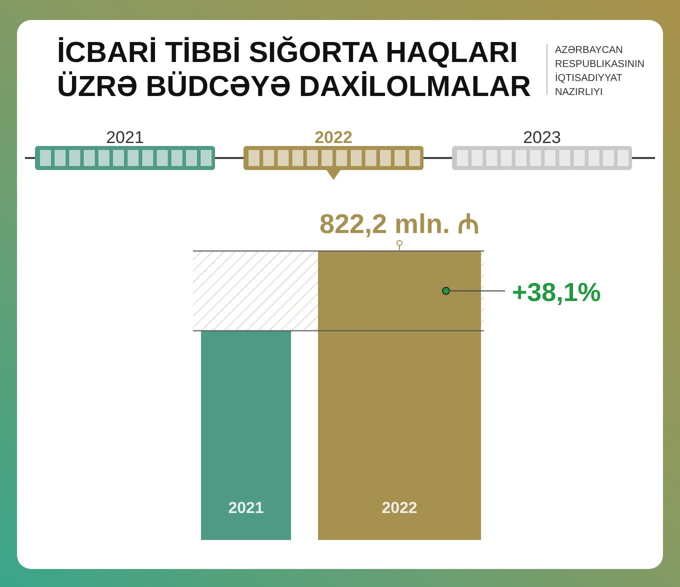 The image size is (680, 587). I want to click on text: AZƏRBAYCAN RESPUBLIKASININ İQTISADIYYAT NAZIRLIYI, so click(599, 71).